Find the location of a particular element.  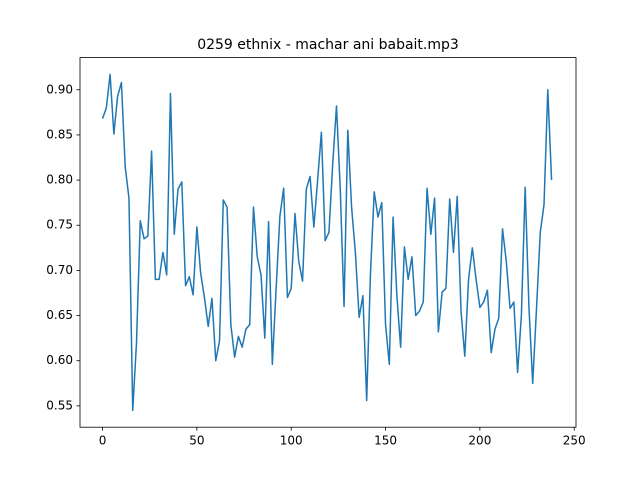

x-tick-label: 150 is located at coordinates (385, 441).